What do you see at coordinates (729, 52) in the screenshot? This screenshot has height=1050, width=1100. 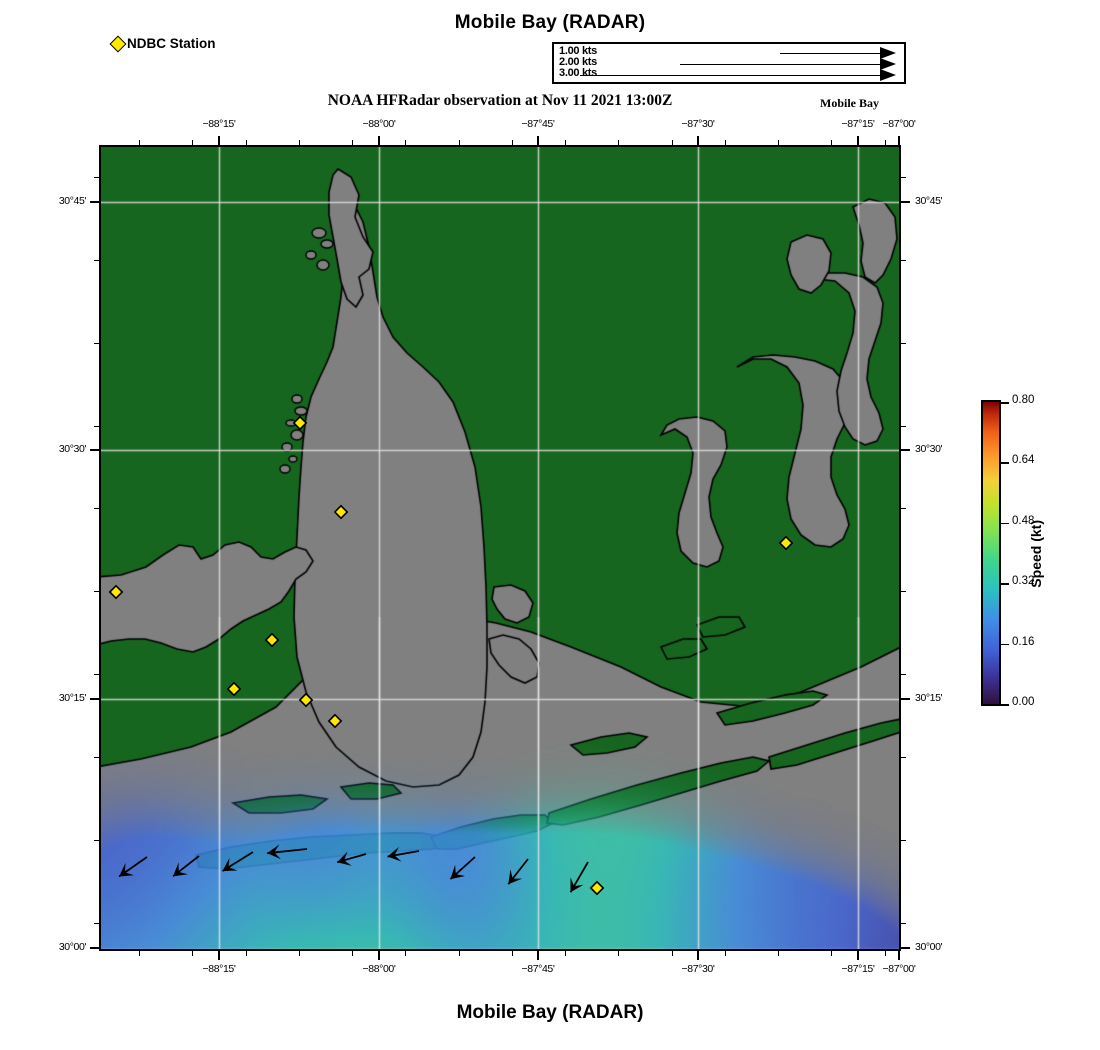 I see `vector-scale-row-1: 1.00 kts` at bounding box center [729, 52].